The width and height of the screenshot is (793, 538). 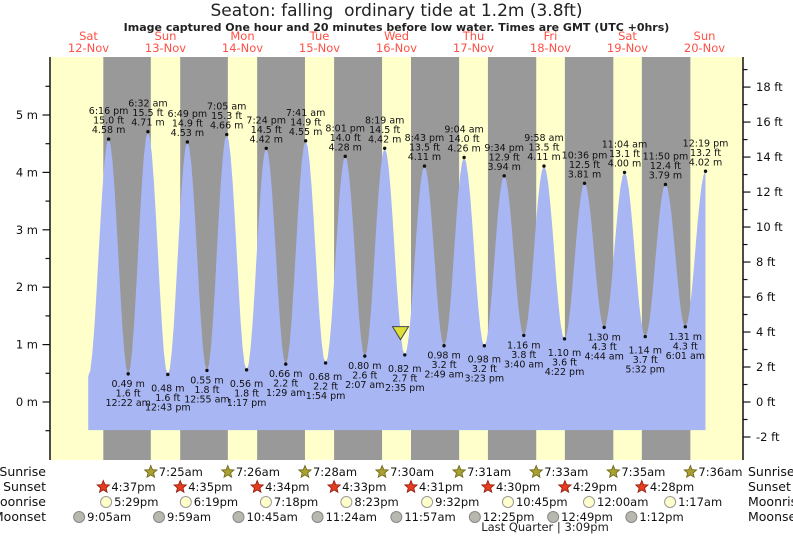 What do you see at coordinates (188, 114) in the screenshot?
I see `tide-high-time: 6:49 pm` at bounding box center [188, 114].